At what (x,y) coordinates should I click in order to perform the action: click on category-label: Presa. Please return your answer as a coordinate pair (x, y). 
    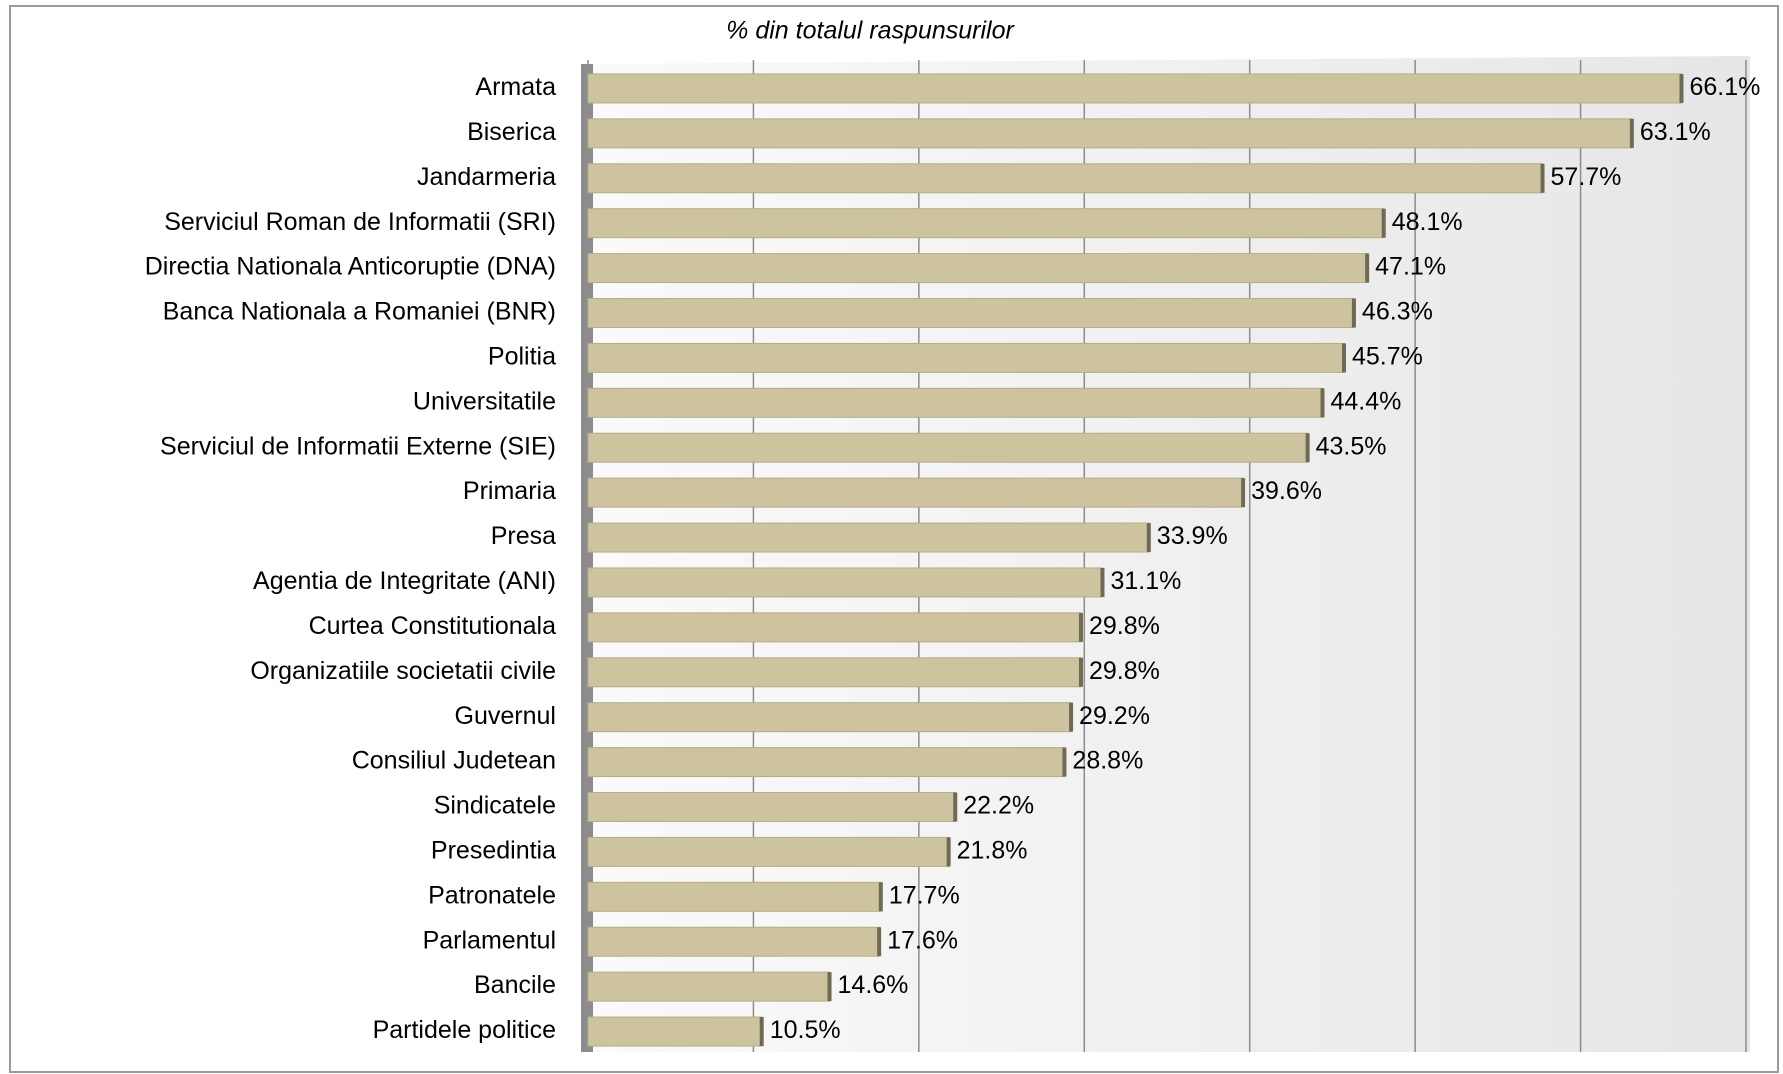
    Looking at the image, I should click on (523, 536).